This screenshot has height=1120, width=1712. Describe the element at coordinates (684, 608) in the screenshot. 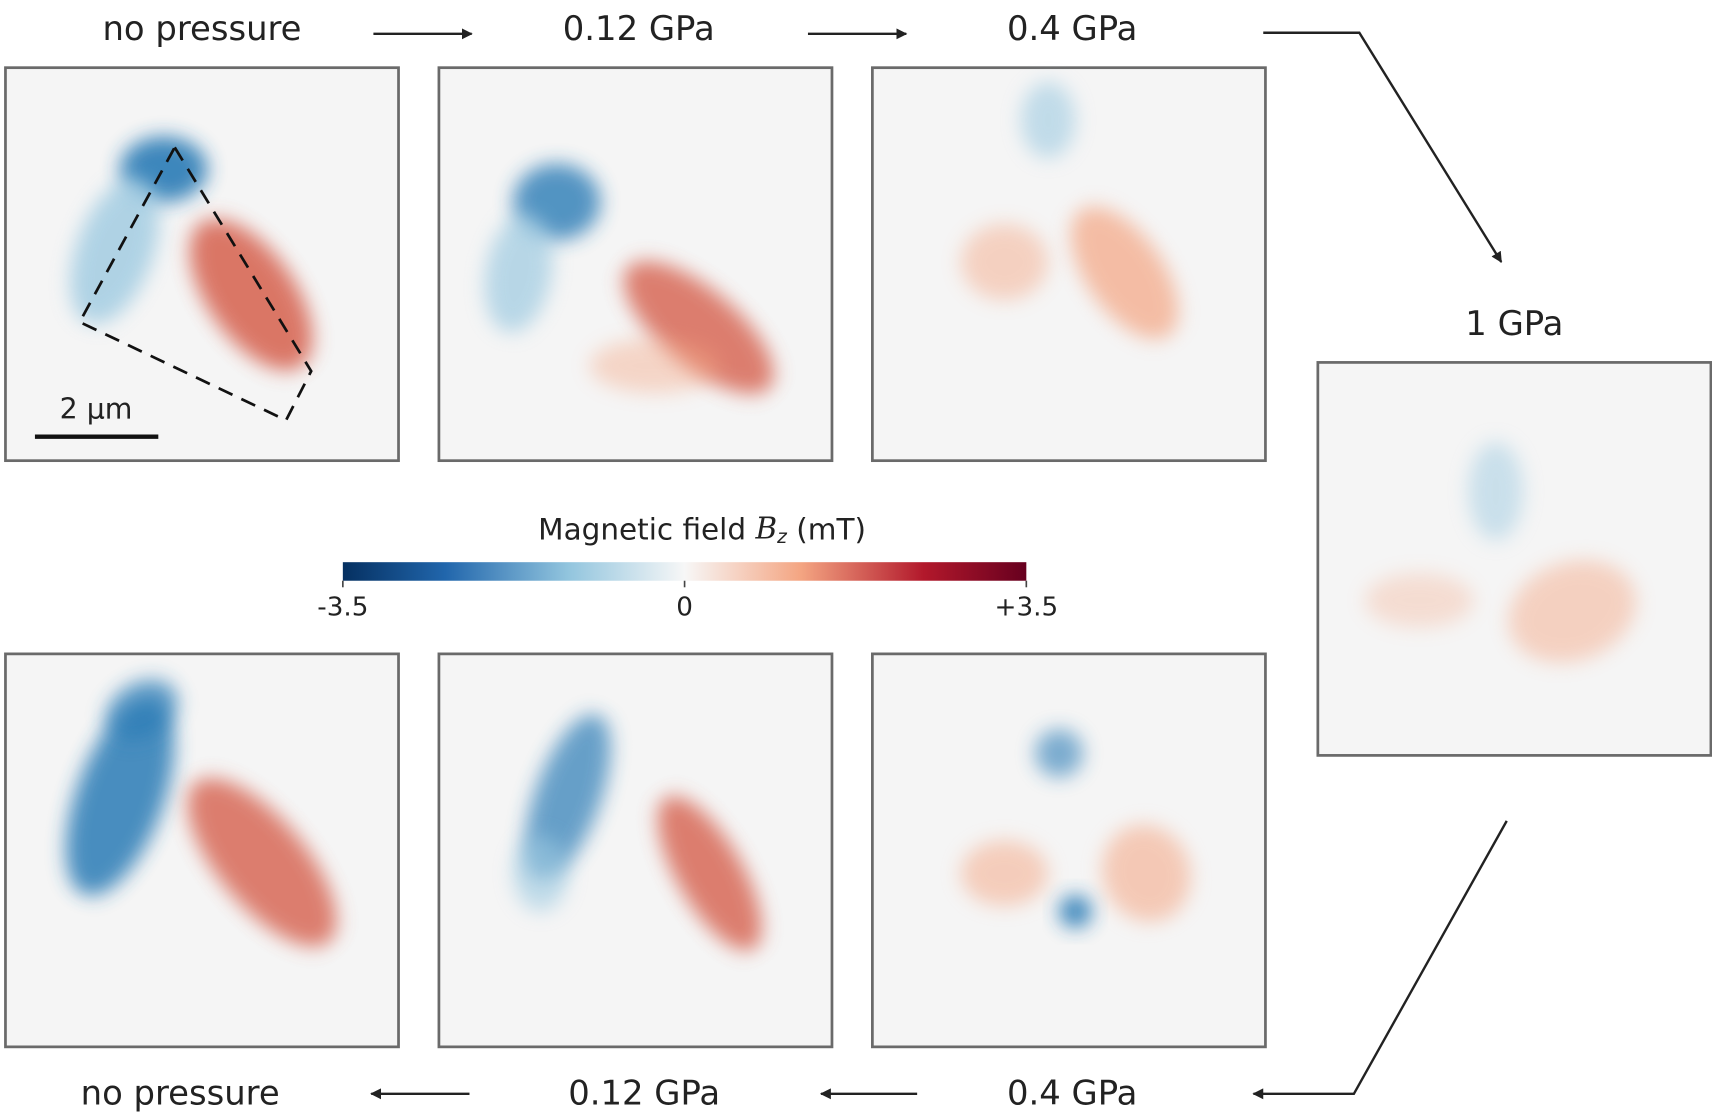

I see `colorbar-tick-label: 0` at that location.